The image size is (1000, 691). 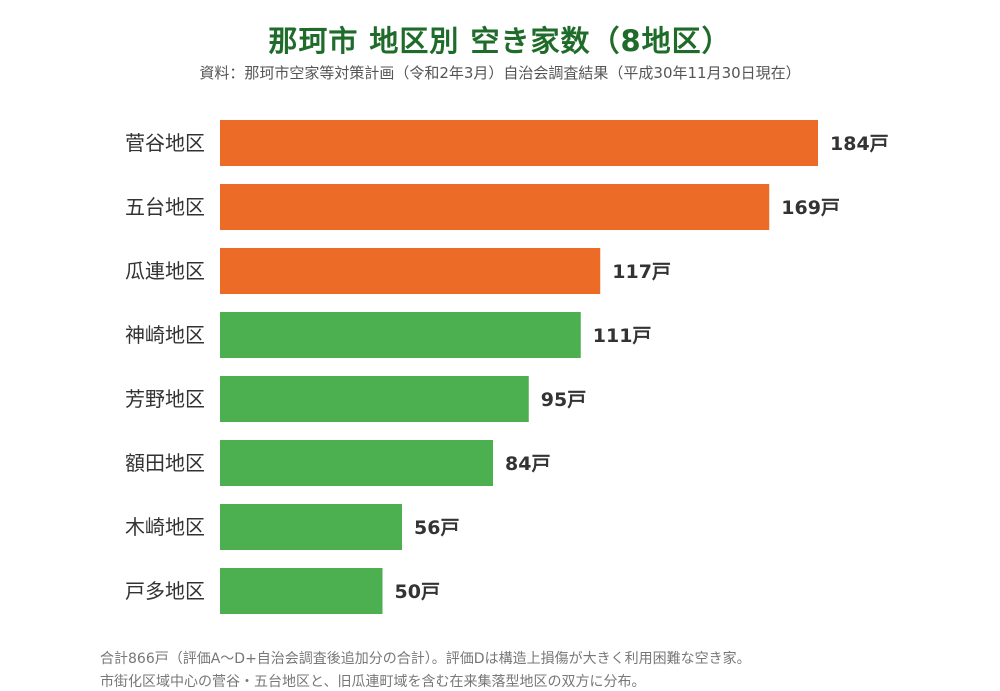 I want to click on value-label: 184戸, so click(x=859, y=144).